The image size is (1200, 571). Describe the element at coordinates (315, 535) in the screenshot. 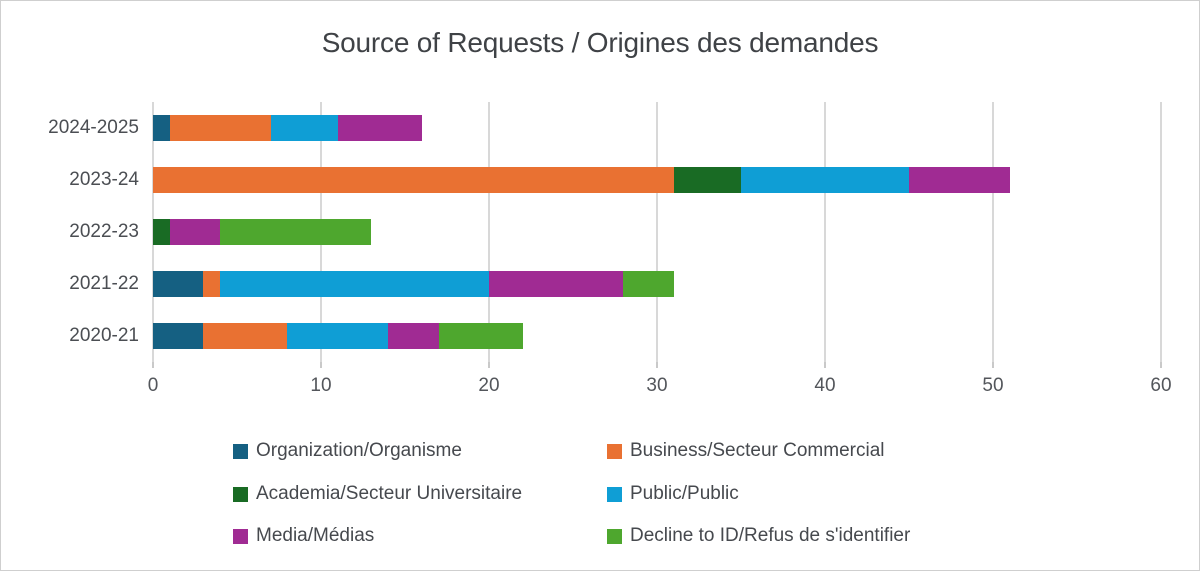

I see `legend-label: Media/Médias` at that location.